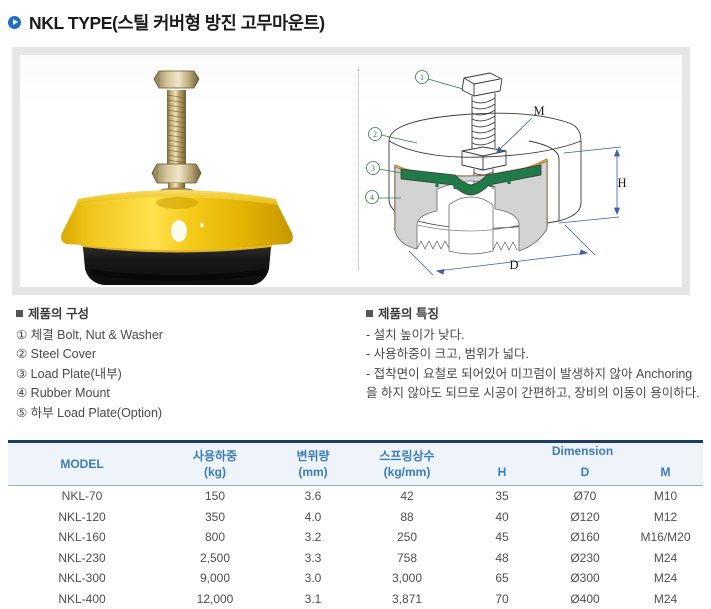 The width and height of the screenshot is (711, 609). What do you see at coordinates (585, 599) in the screenshot?
I see `cell-d: Ø400` at bounding box center [585, 599].